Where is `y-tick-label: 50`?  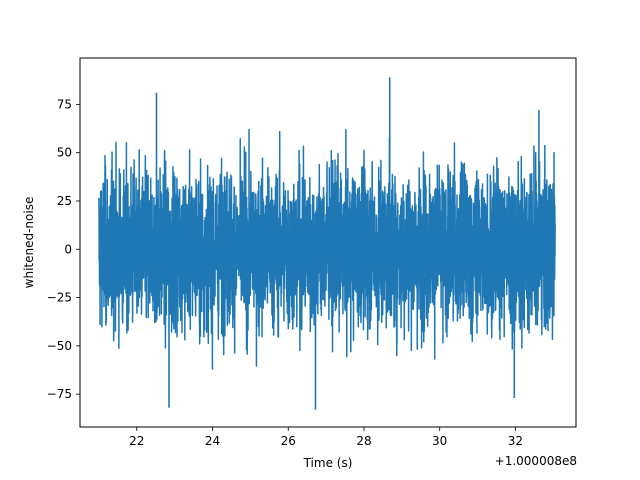 y-tick-label: 50 is located at coordinates (64, 153).